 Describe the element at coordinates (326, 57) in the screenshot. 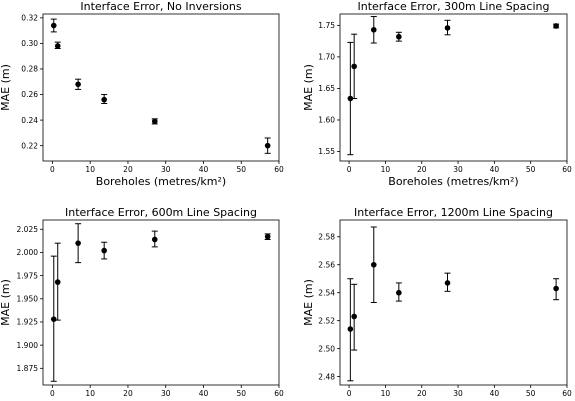

I see `y-tick-label: 1.70` at that location.